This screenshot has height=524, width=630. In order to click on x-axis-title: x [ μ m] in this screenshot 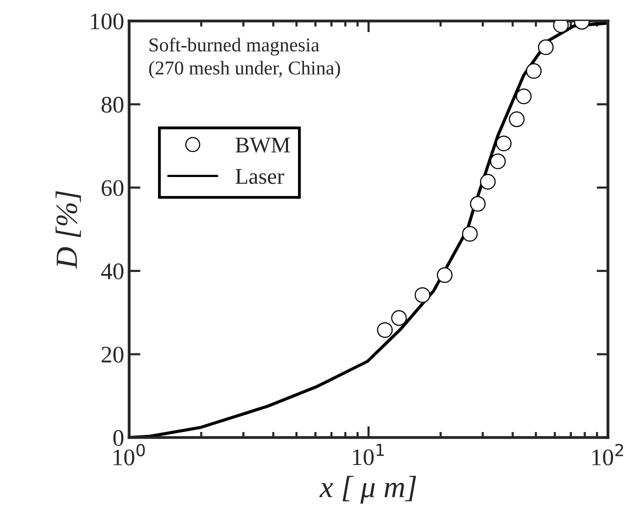, I will do `click(367, 490)`.